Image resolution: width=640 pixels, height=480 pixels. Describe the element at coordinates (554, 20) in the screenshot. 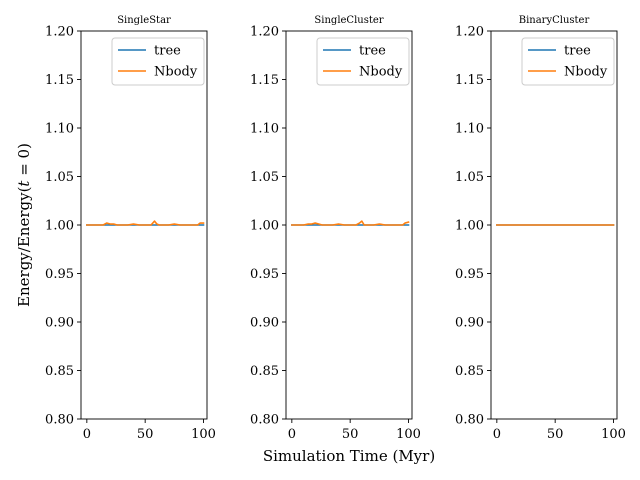

I see `panel-title: BinaryCluster` at that location.